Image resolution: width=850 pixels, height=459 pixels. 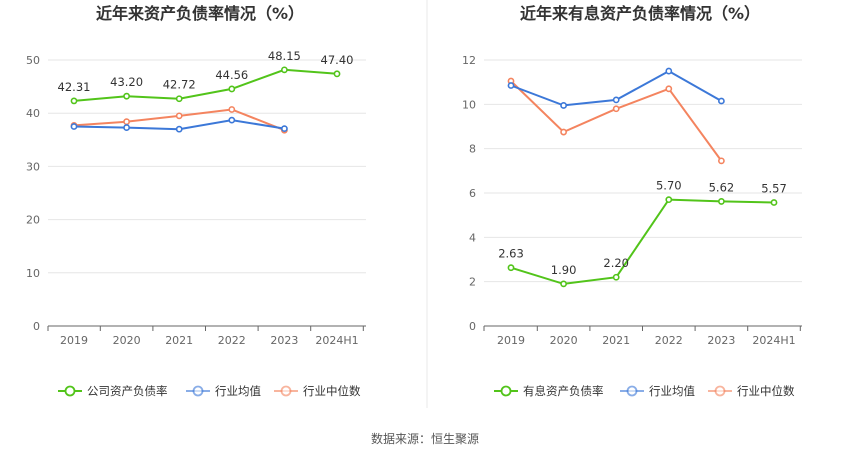 What do you see at coordinates (642, 241) in the screenshot?
I see `interest-debt-ratio-line` at bounding box center [642, 241].